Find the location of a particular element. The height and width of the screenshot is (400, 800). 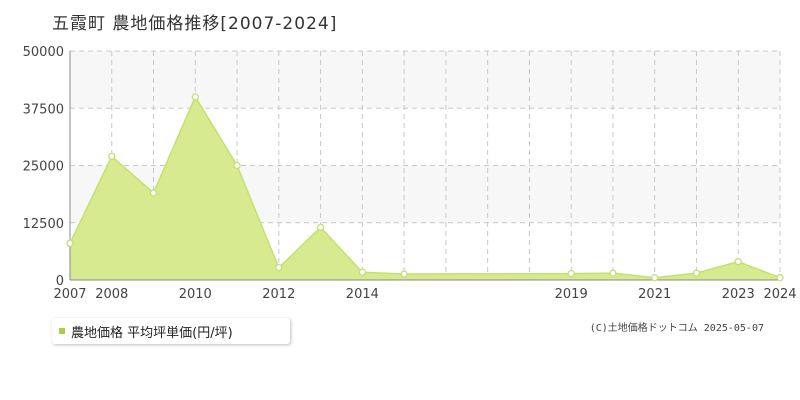

y-tick-label: 50000 is located at coordinates (43, 52).